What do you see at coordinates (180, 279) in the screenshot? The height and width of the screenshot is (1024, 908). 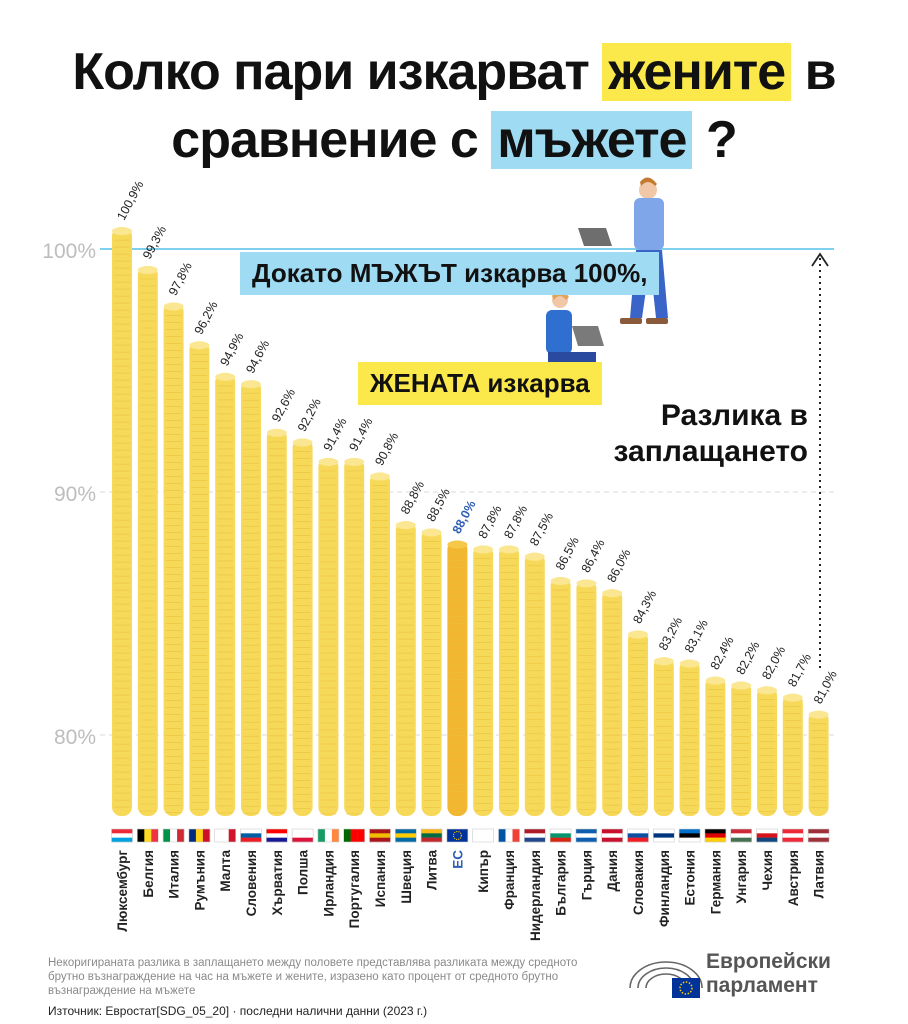 I see `value-label: 97,8%` at bounding box center [180, 279].